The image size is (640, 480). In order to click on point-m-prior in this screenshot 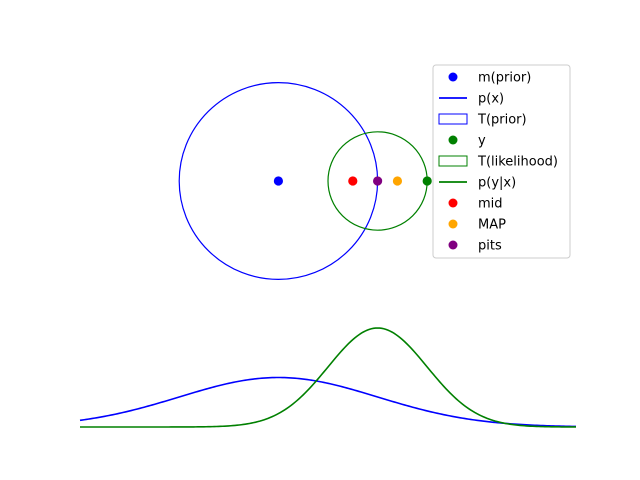, I will do `click(278, 181)`.